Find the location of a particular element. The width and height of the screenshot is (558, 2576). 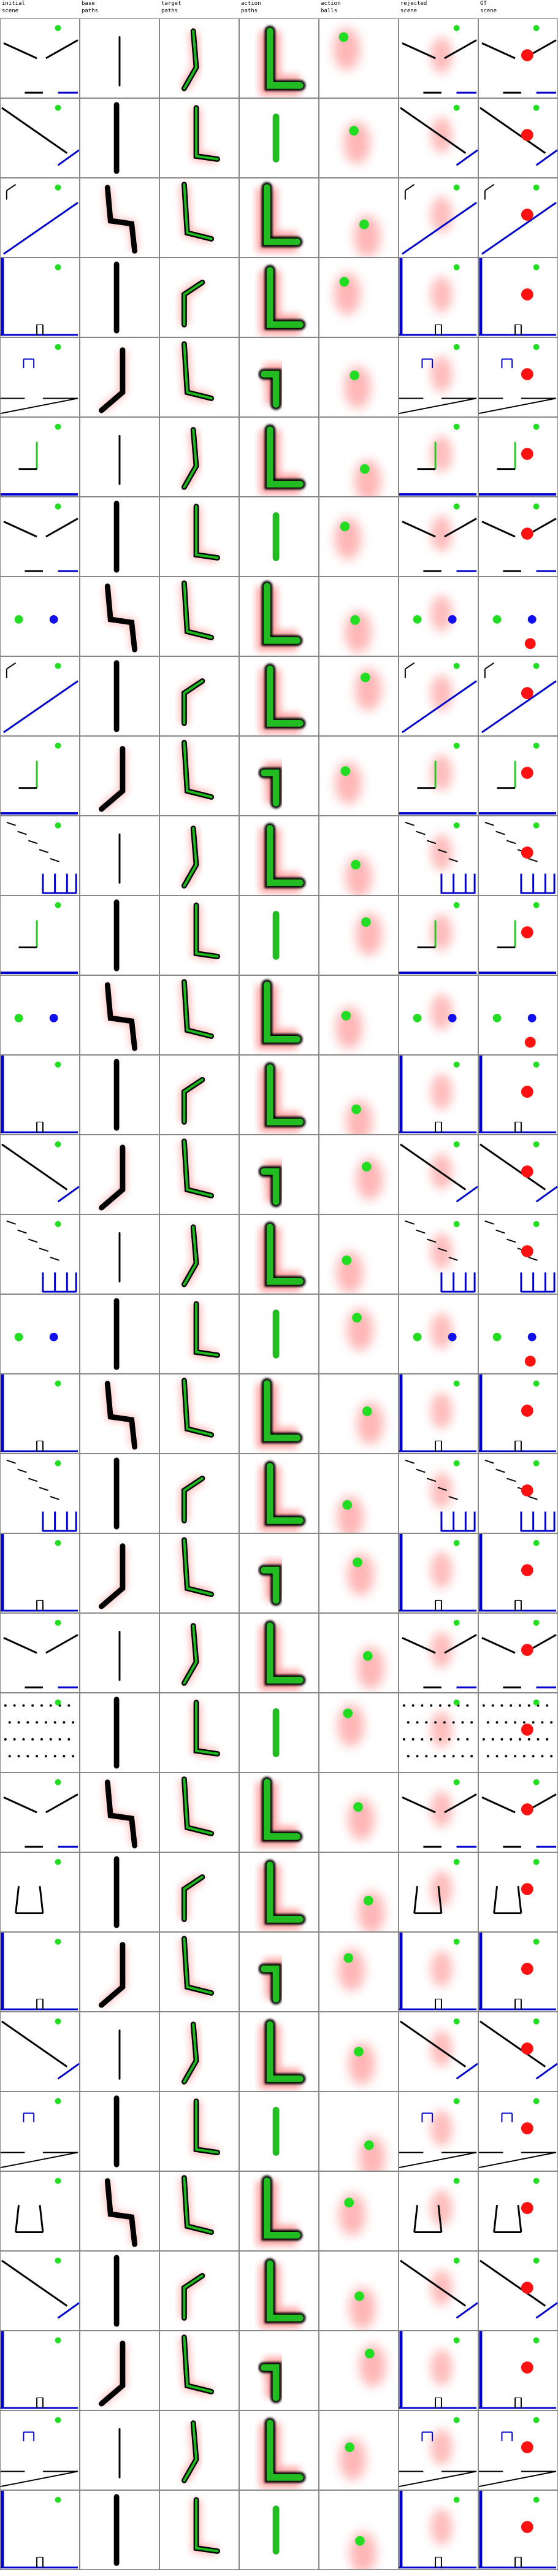

cell-r22-c5 is located at coordinates (438, 1812).